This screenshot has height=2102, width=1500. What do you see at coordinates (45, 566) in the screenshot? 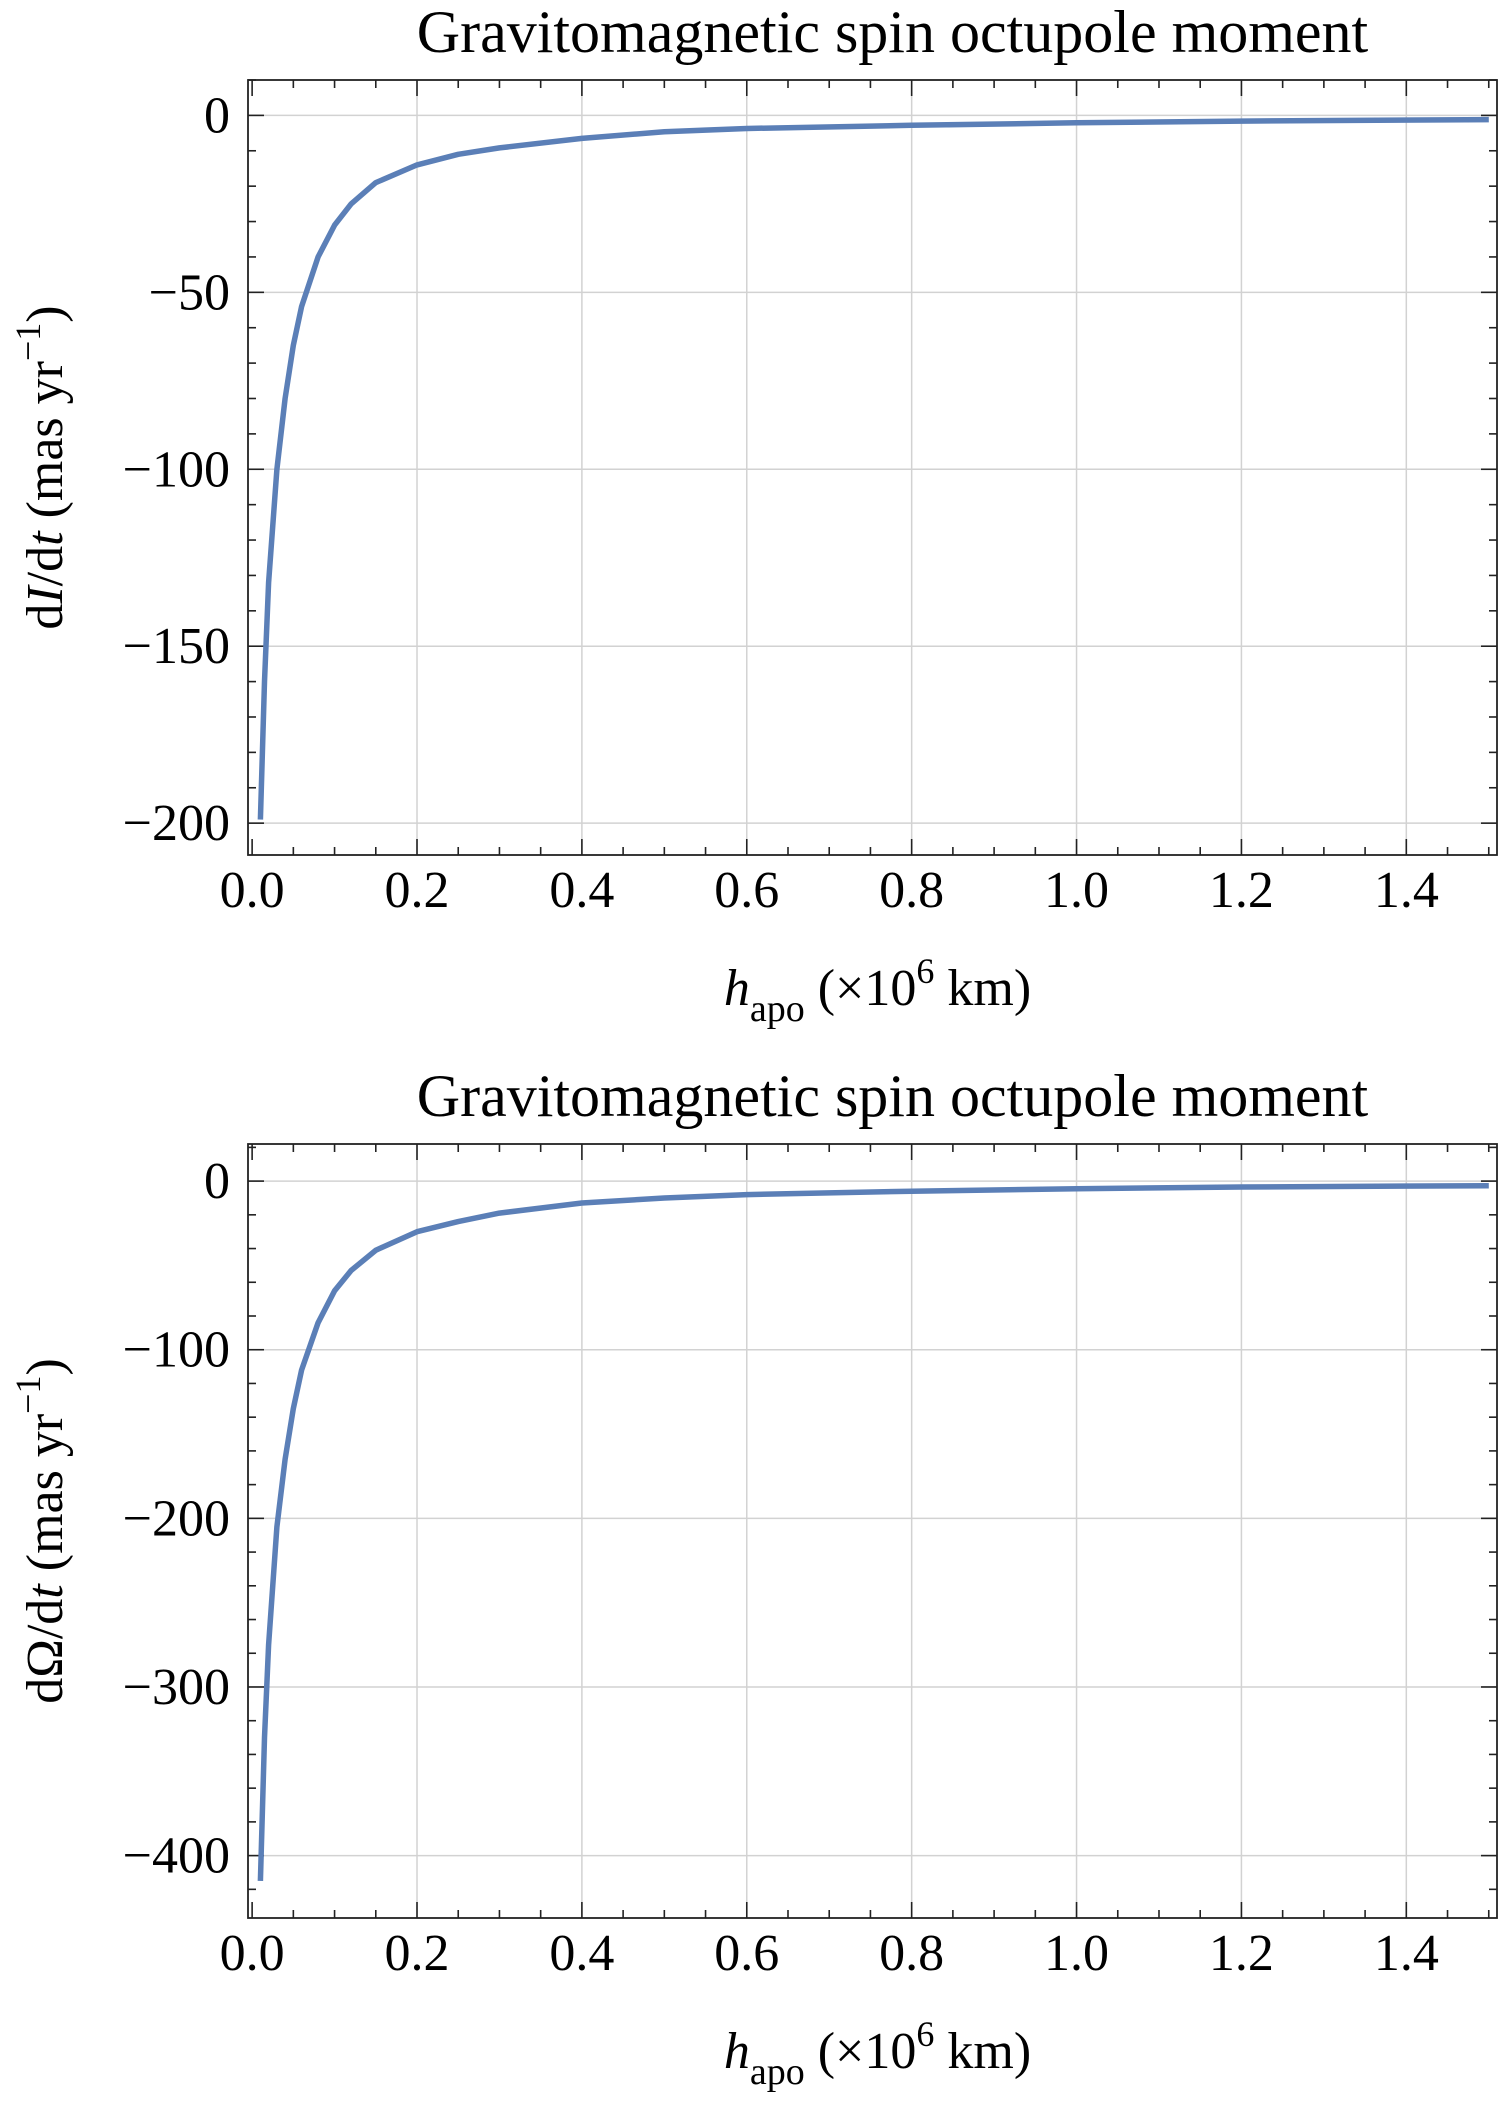
I see `y-axis-label-mid: /d` at bounding box center [45, 566].